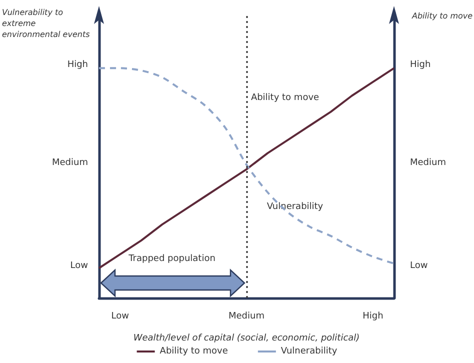 The image size is (474, 363). What do you see at coordinates (194, 351) in the screenshot?
I see `legend-label: Ability to move` at bounding box center [194, 351].